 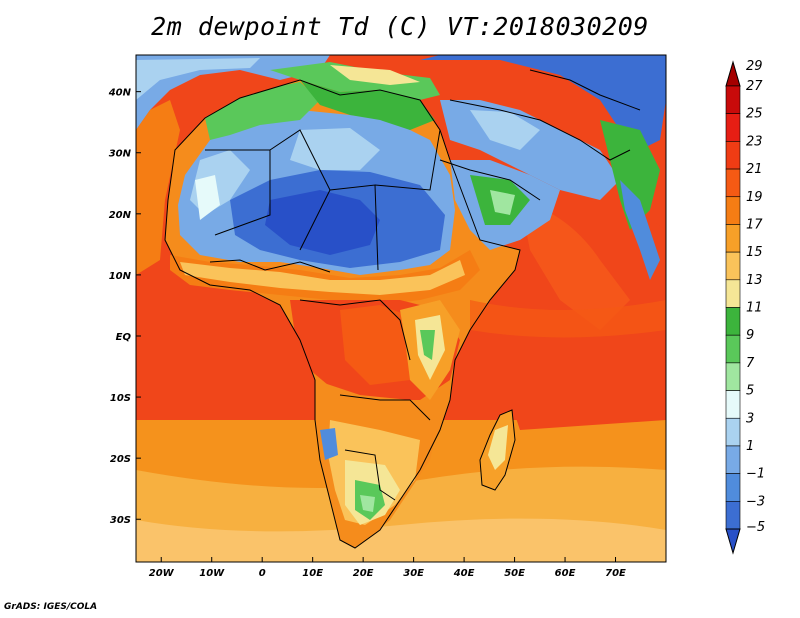 I want to click on lat-tick-label: 30N, so click(x=120, y=154).